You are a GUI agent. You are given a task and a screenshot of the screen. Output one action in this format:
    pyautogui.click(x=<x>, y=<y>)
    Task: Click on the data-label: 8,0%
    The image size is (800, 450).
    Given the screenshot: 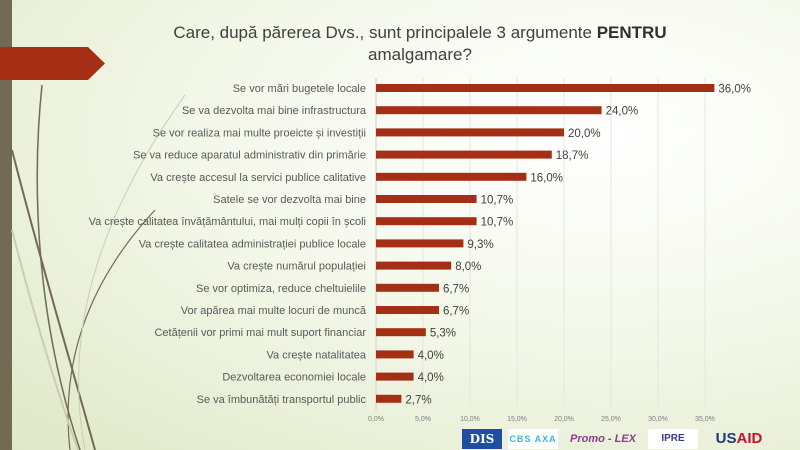 What is the action you would take?
    pyautogui.click(x=468, y=267)
    